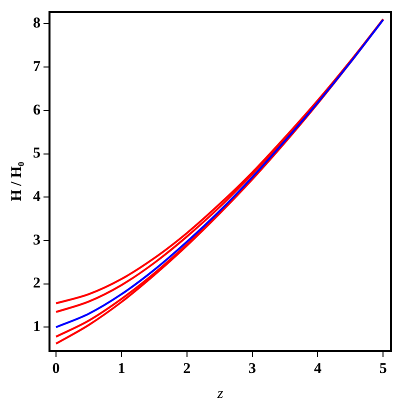 The image size is (395, 411). What do you see at coordinates (36, 284) in the screenshot?
I see `y-tick-label: 2` at bounding box center [36, 284].